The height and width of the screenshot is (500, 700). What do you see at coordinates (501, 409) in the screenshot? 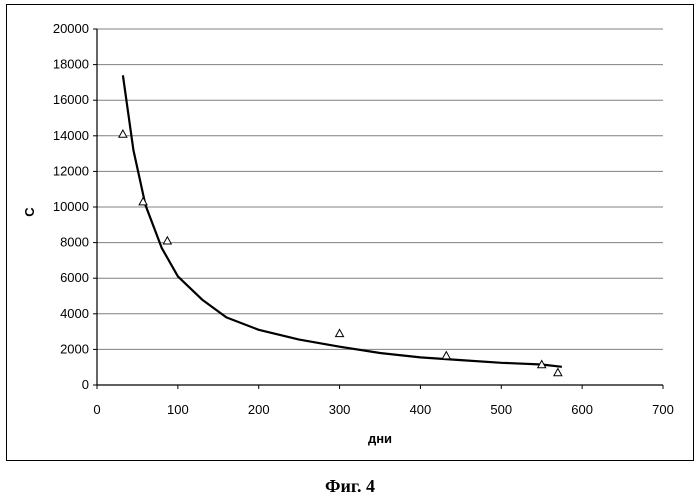
I see `x-tick-label: 500` at bounding box center [501, 409].